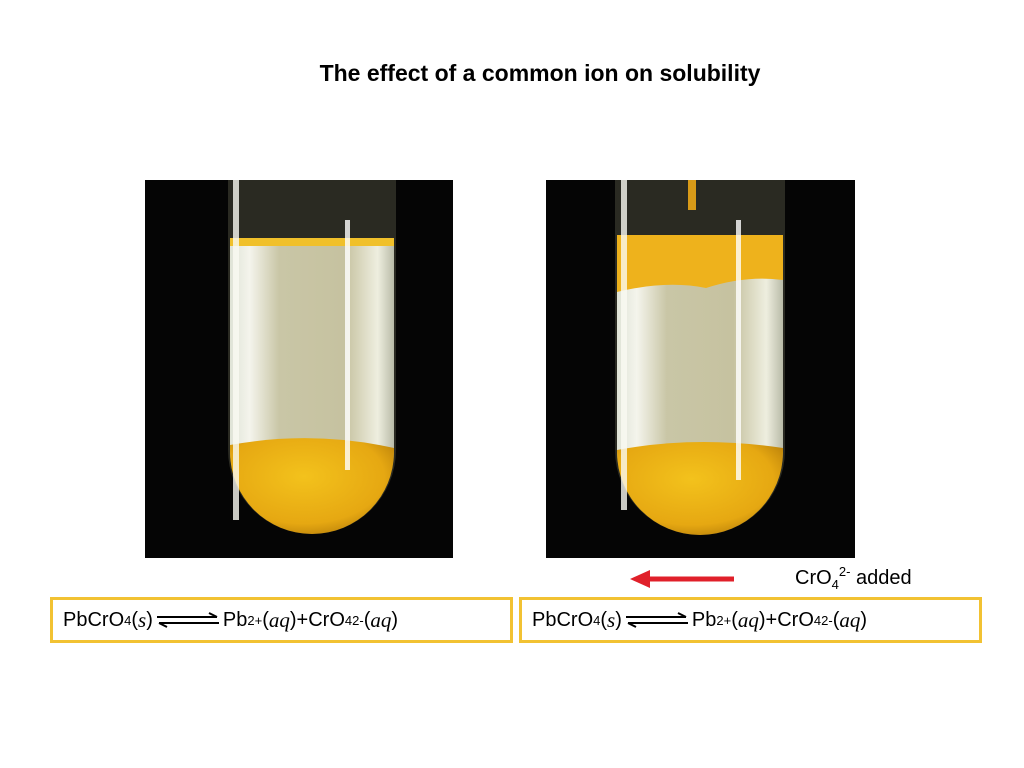 This screenshot has width=1024, height=768. Describe the element at coordinates (540, 73) in the screenshot. I see `slide-title: The effect of a common ion on solubility` at that location.